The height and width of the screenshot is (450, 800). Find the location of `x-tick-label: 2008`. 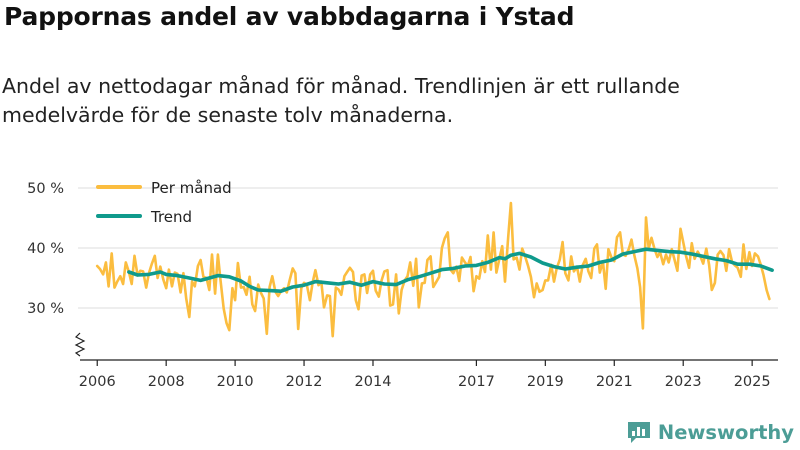

x-tick-label: 2008 is located at coordinates (166, 382).